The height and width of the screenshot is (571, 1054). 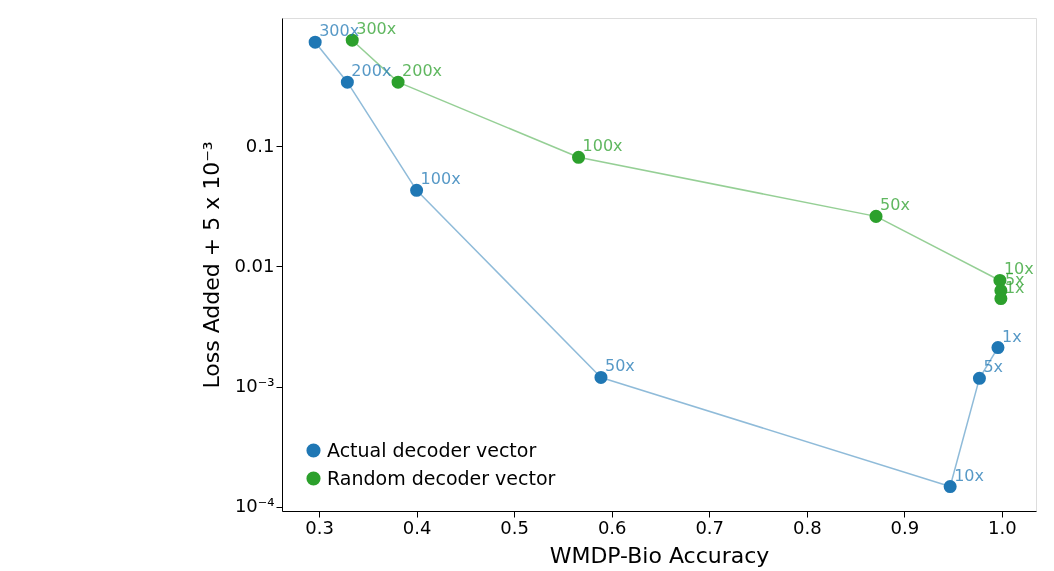 What do you see at coordinates (417, 527) in the screenshot?
I see `x-tick-label: 0.4` at bounding box center [417, 527].